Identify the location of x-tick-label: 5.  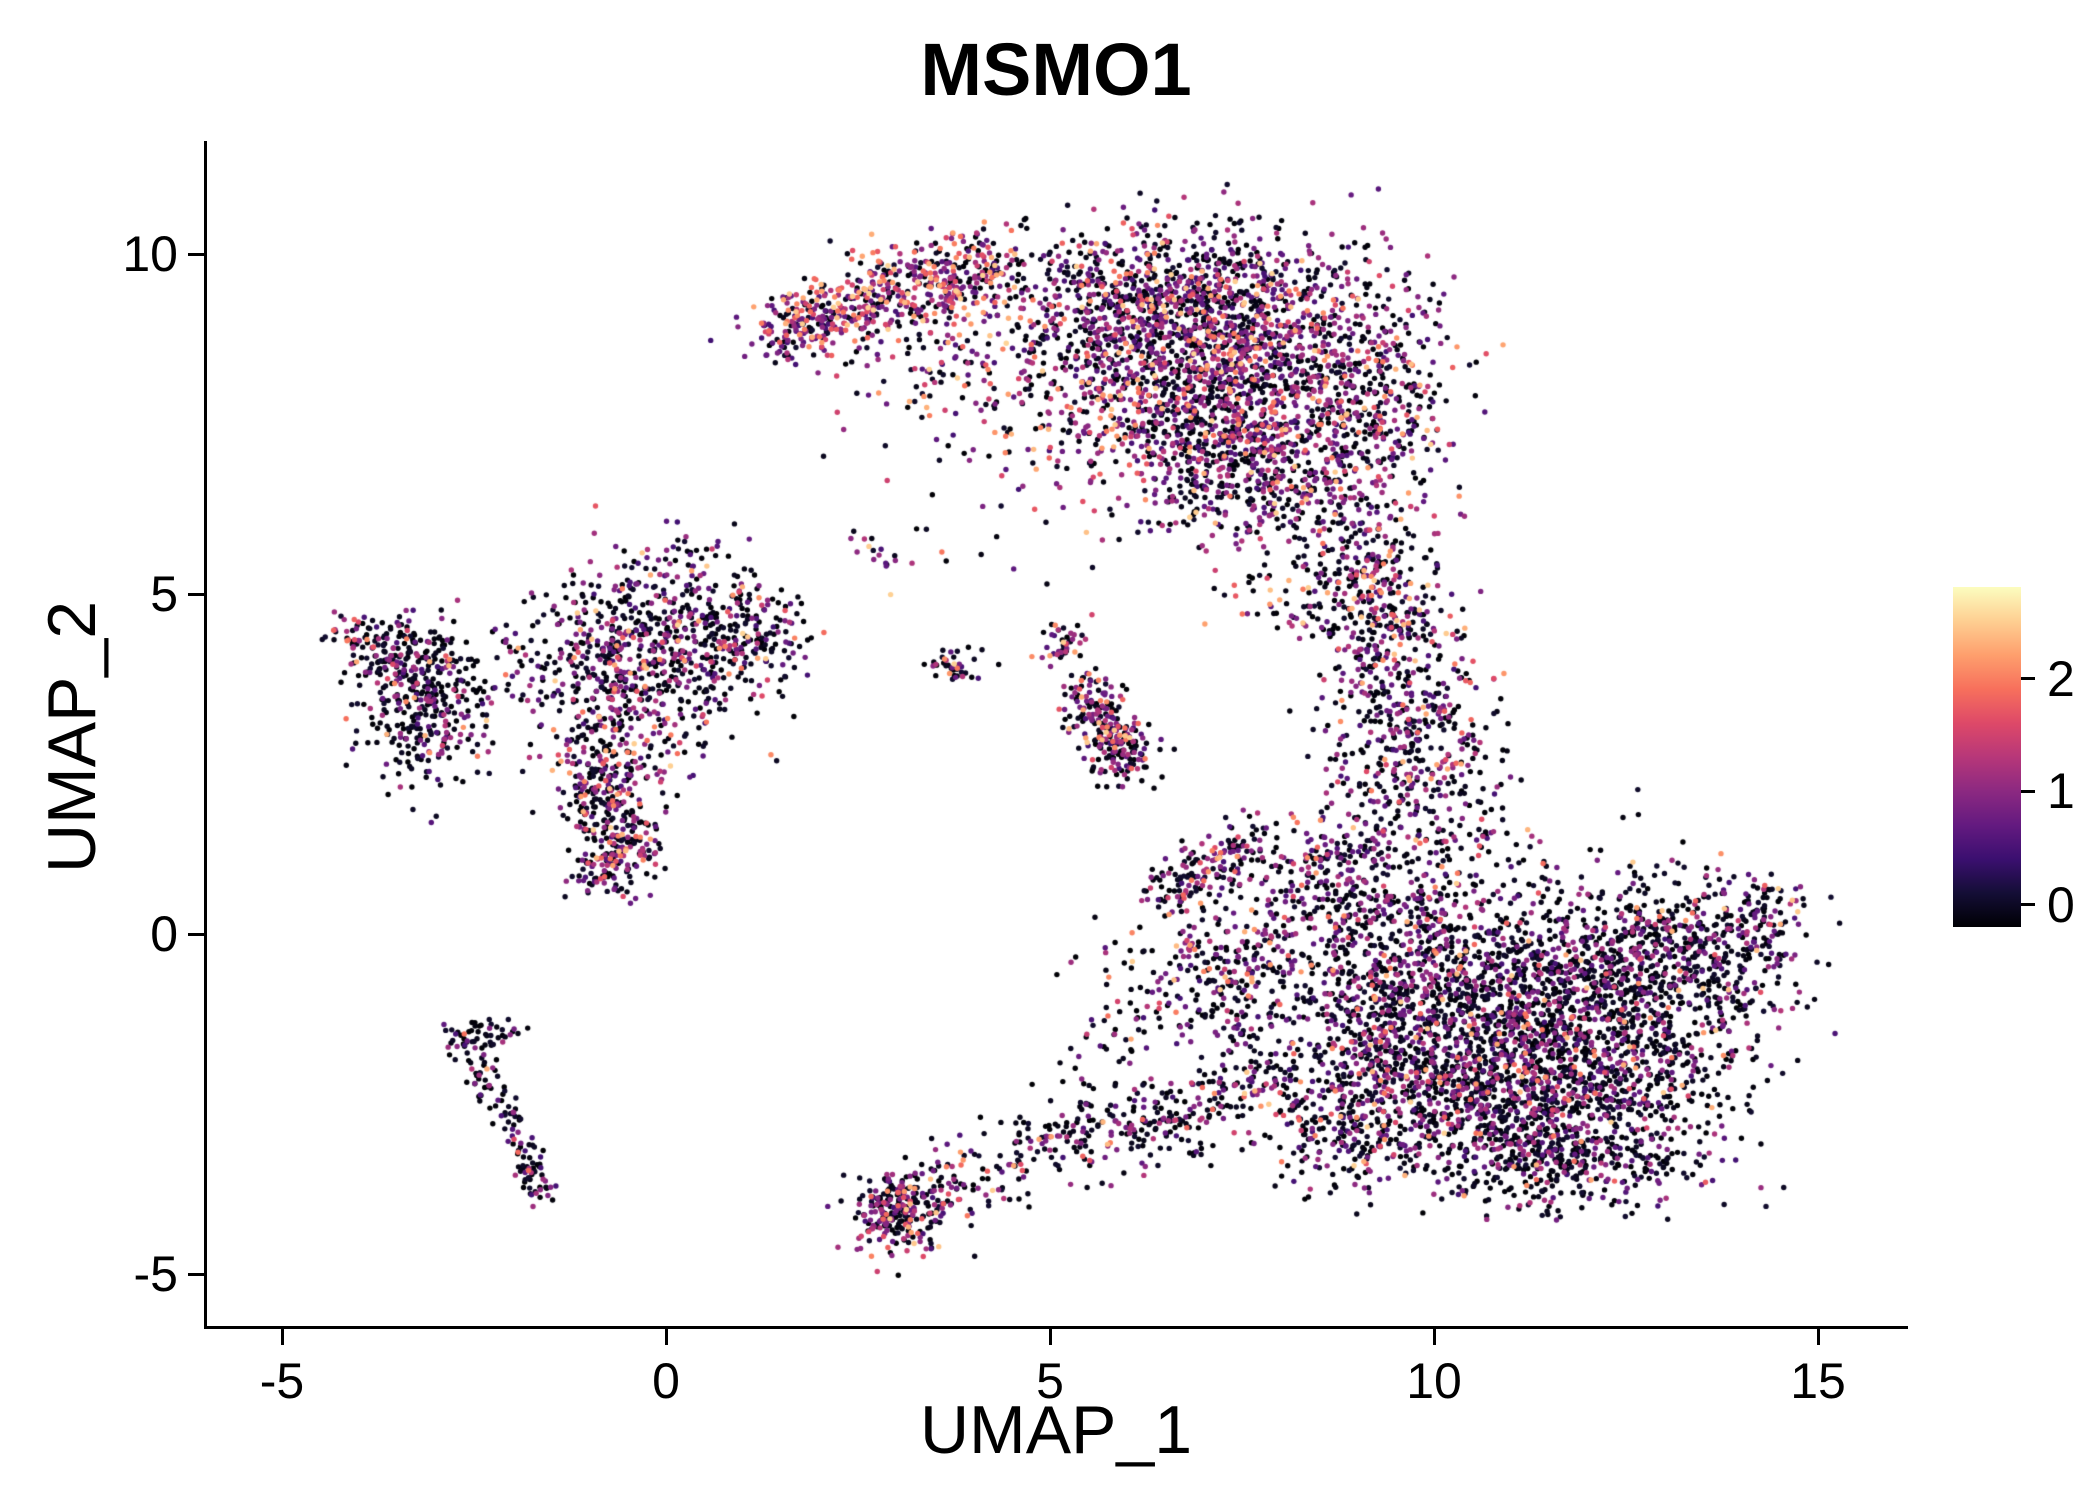
(1050, 1381).